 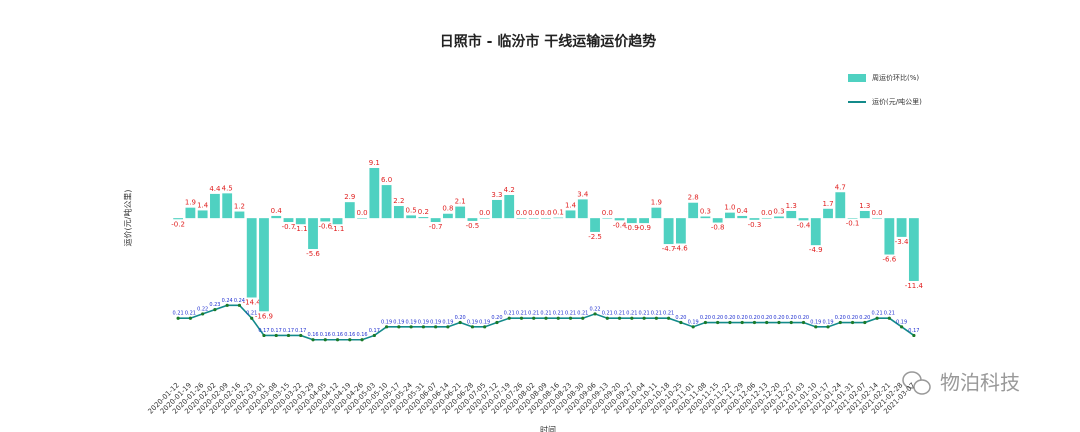 What do you see at coordinates (398, 201) in the screenshot?
I see `bar-value-label: 2.2` at bounding box center [398, 201].